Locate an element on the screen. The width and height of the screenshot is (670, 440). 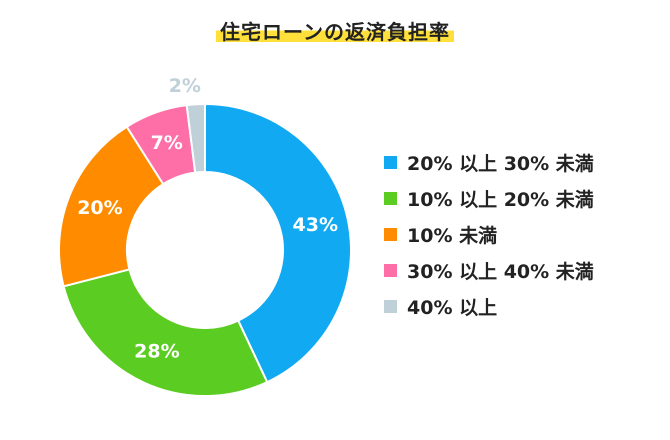
legend-item-3: 10% 未満 is located at coordinates (489, 234).